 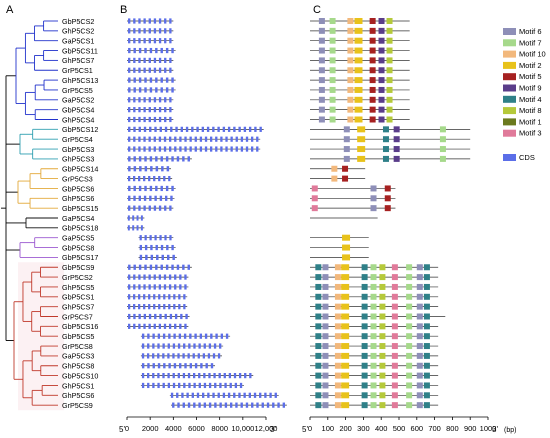 I want to click on motif-axis-tick-label: 1000, so click(x=488, y=428).